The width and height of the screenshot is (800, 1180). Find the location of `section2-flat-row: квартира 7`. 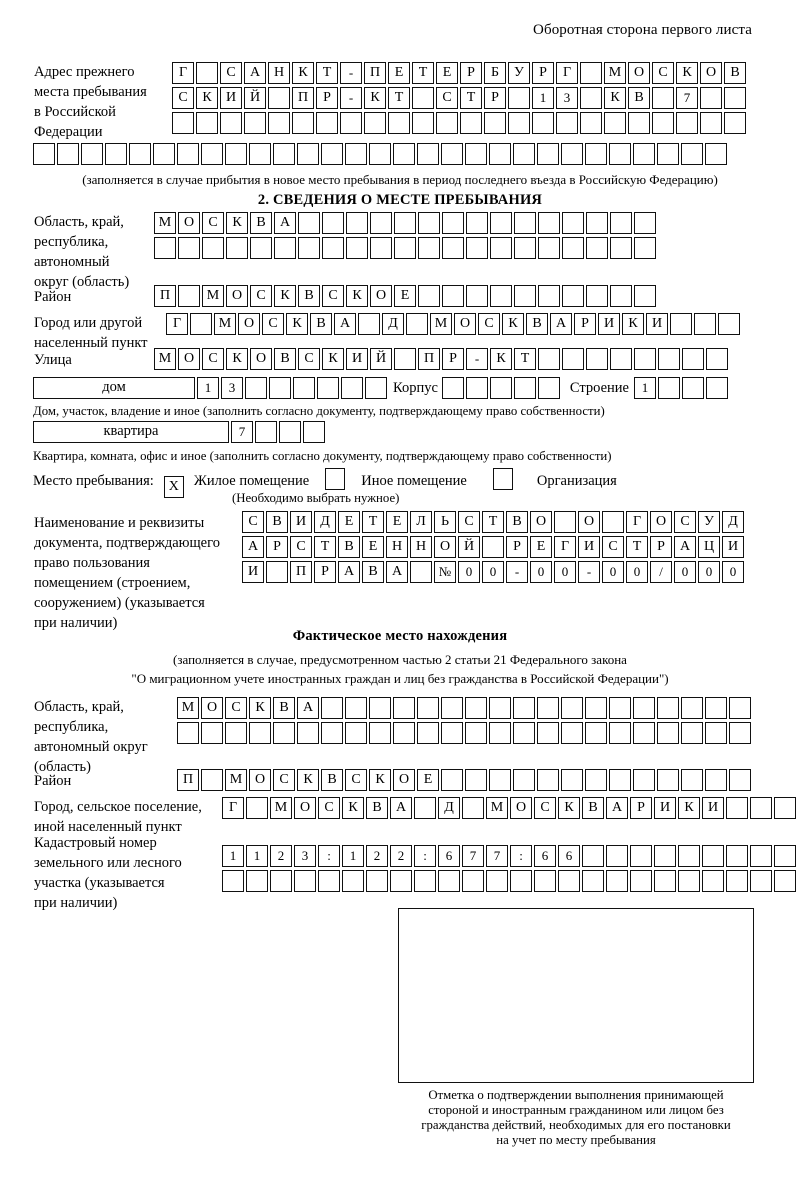

section2-flat-row: квартира 7 is located at coordinates (179, 432).